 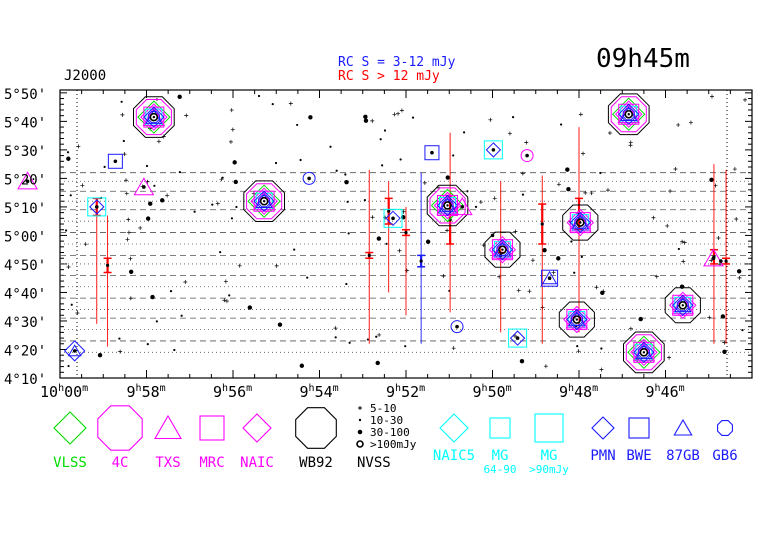 I want to click on legend-pmn-symbol, so click(x=603, y=428).